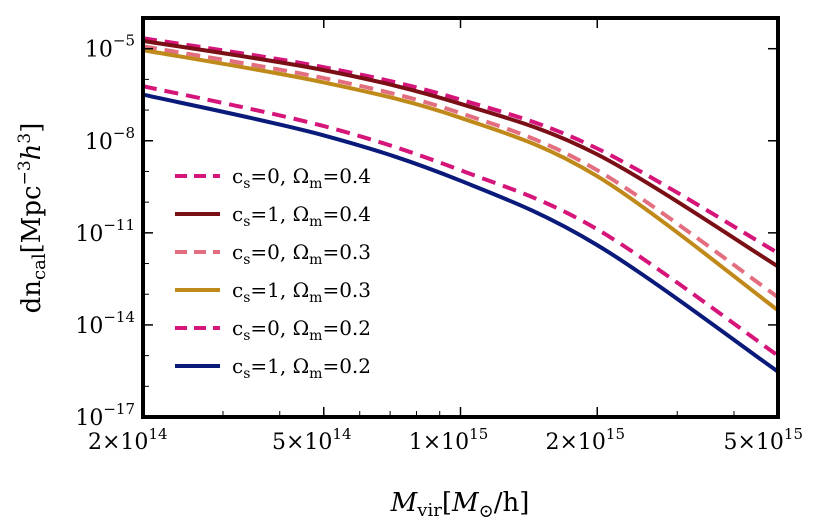 The image size is (831, 532). What do you see at coordinates (32, 218) in the screenshot?
I see `y-axis-title: dncal[Mpc−3h3]` at bounding box center [32, 218].